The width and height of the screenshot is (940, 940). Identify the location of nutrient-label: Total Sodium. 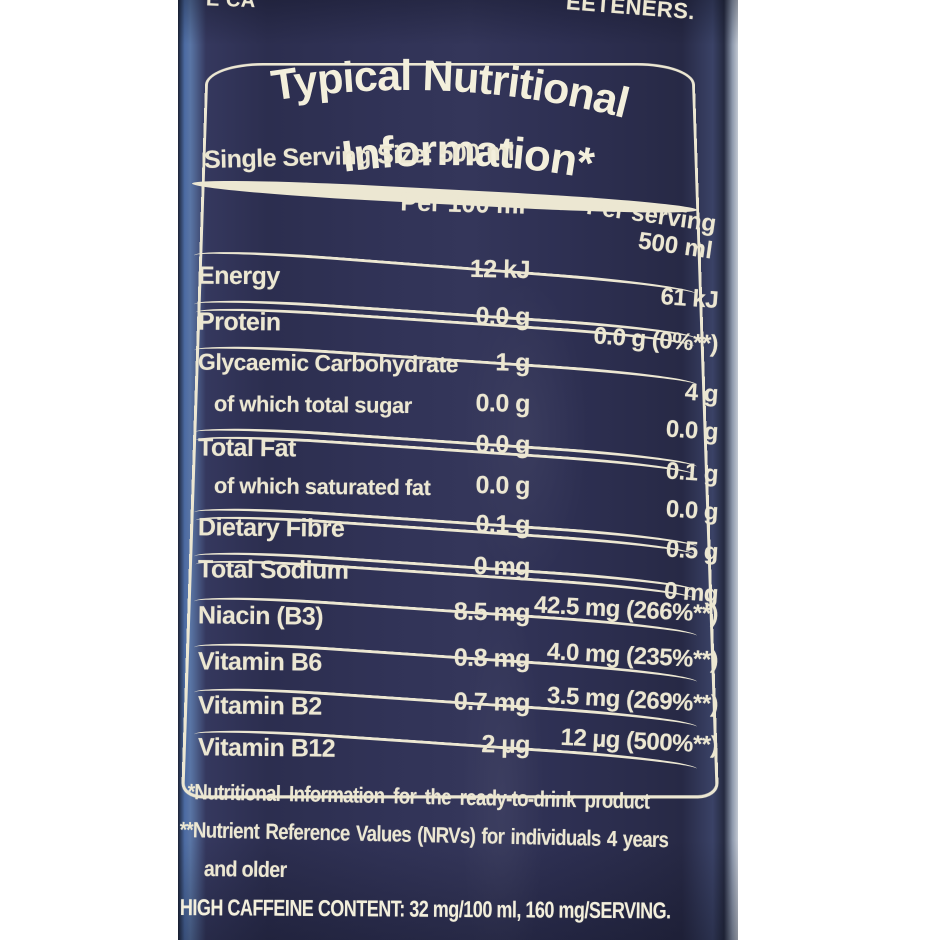
(273, 570).